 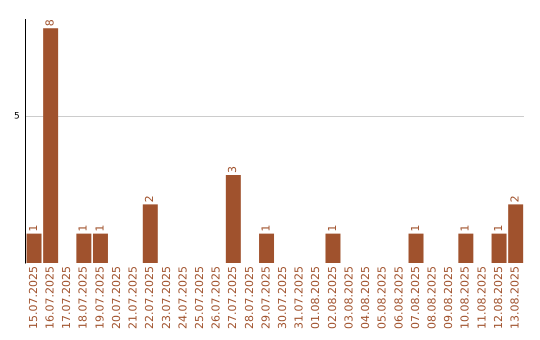 I want to click on x-tick-label: 07.08.2025, so click(x=415, y=298).